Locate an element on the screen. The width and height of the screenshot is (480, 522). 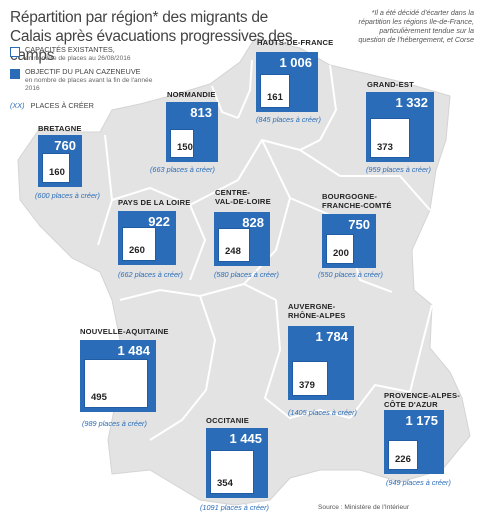
target-box-pays-de-la-loire: 922 260 is located at coordinates (147, 238).